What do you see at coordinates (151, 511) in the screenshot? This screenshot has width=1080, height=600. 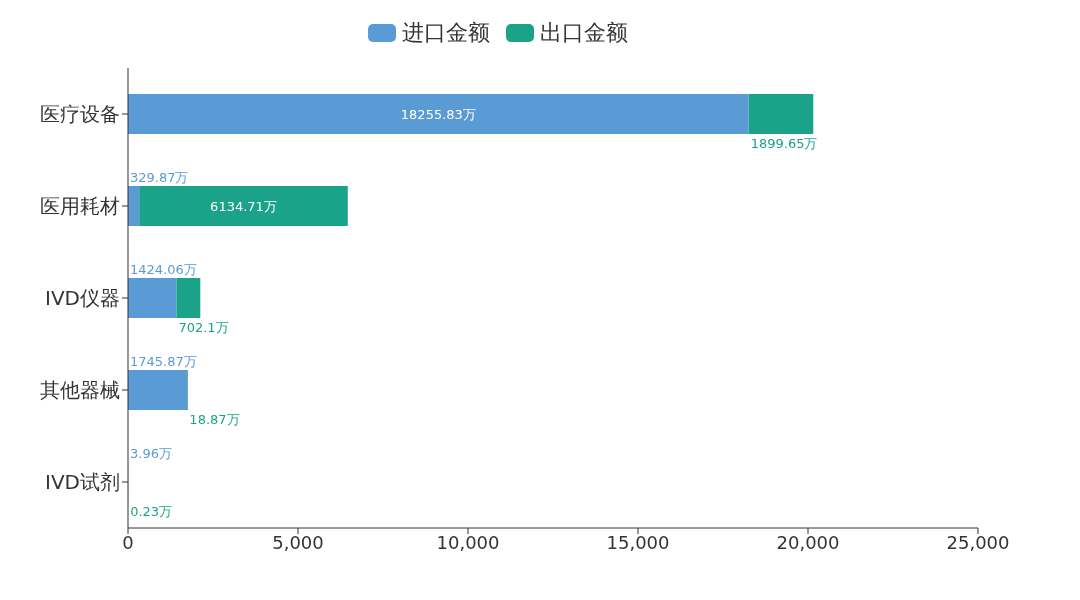 I see `data-label: 0.23万` at bounding box center [151, 511].